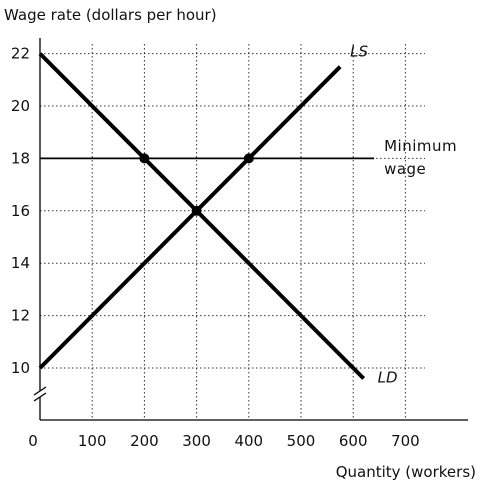 Image resolution: width=482 pixels, height=485 pixels. I want to click on axis-break-gap, so click(40, 394).